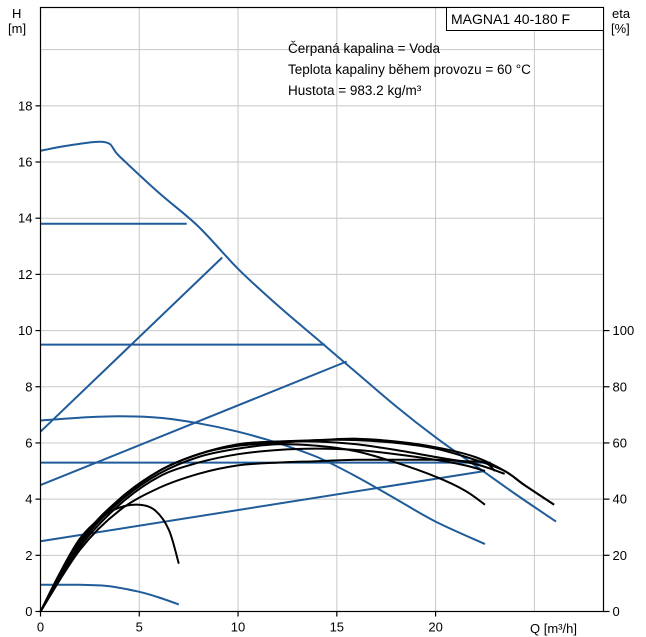 The width and height of the screenshot is (646, 637). I want to click on y-left-tick-label: 14, so click(25, 218).